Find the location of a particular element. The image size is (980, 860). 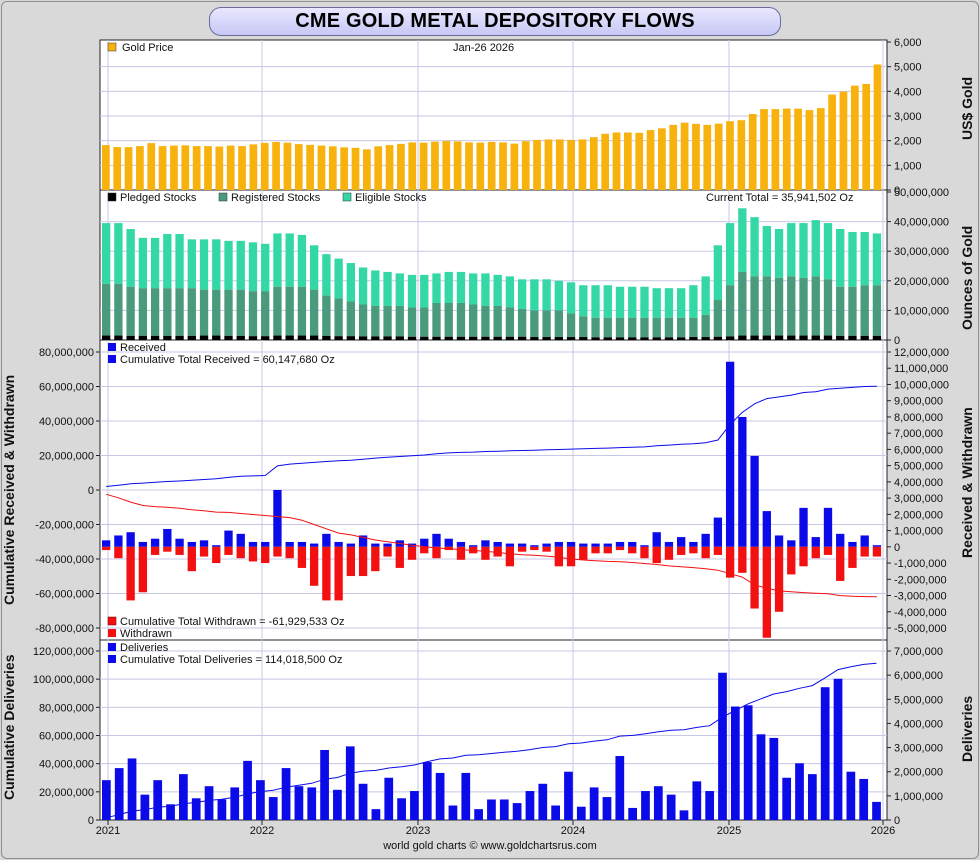

legend-received: Received is located at coordinates (143, 348).